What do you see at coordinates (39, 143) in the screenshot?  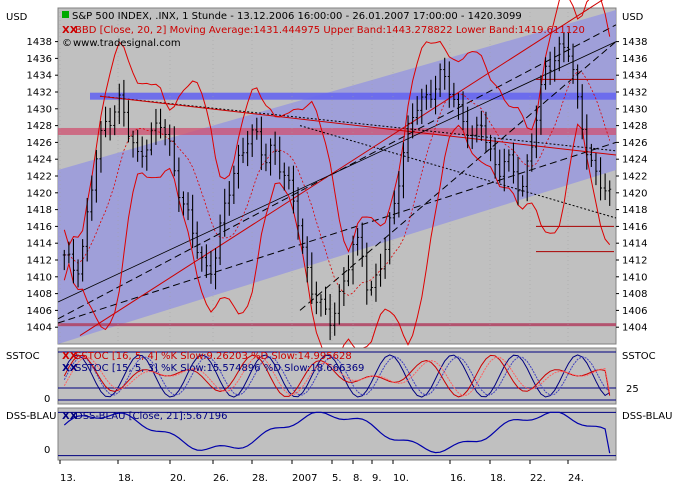 I see `y-tick-left-1426: 1426` at bounding box center [39, 143].